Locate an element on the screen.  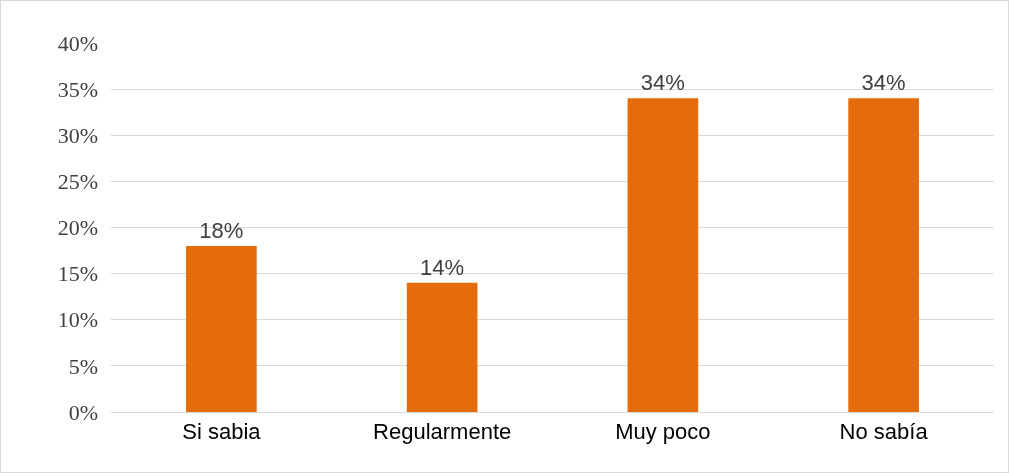
y-tick-label: 10% is located at coordinates (77, 320).